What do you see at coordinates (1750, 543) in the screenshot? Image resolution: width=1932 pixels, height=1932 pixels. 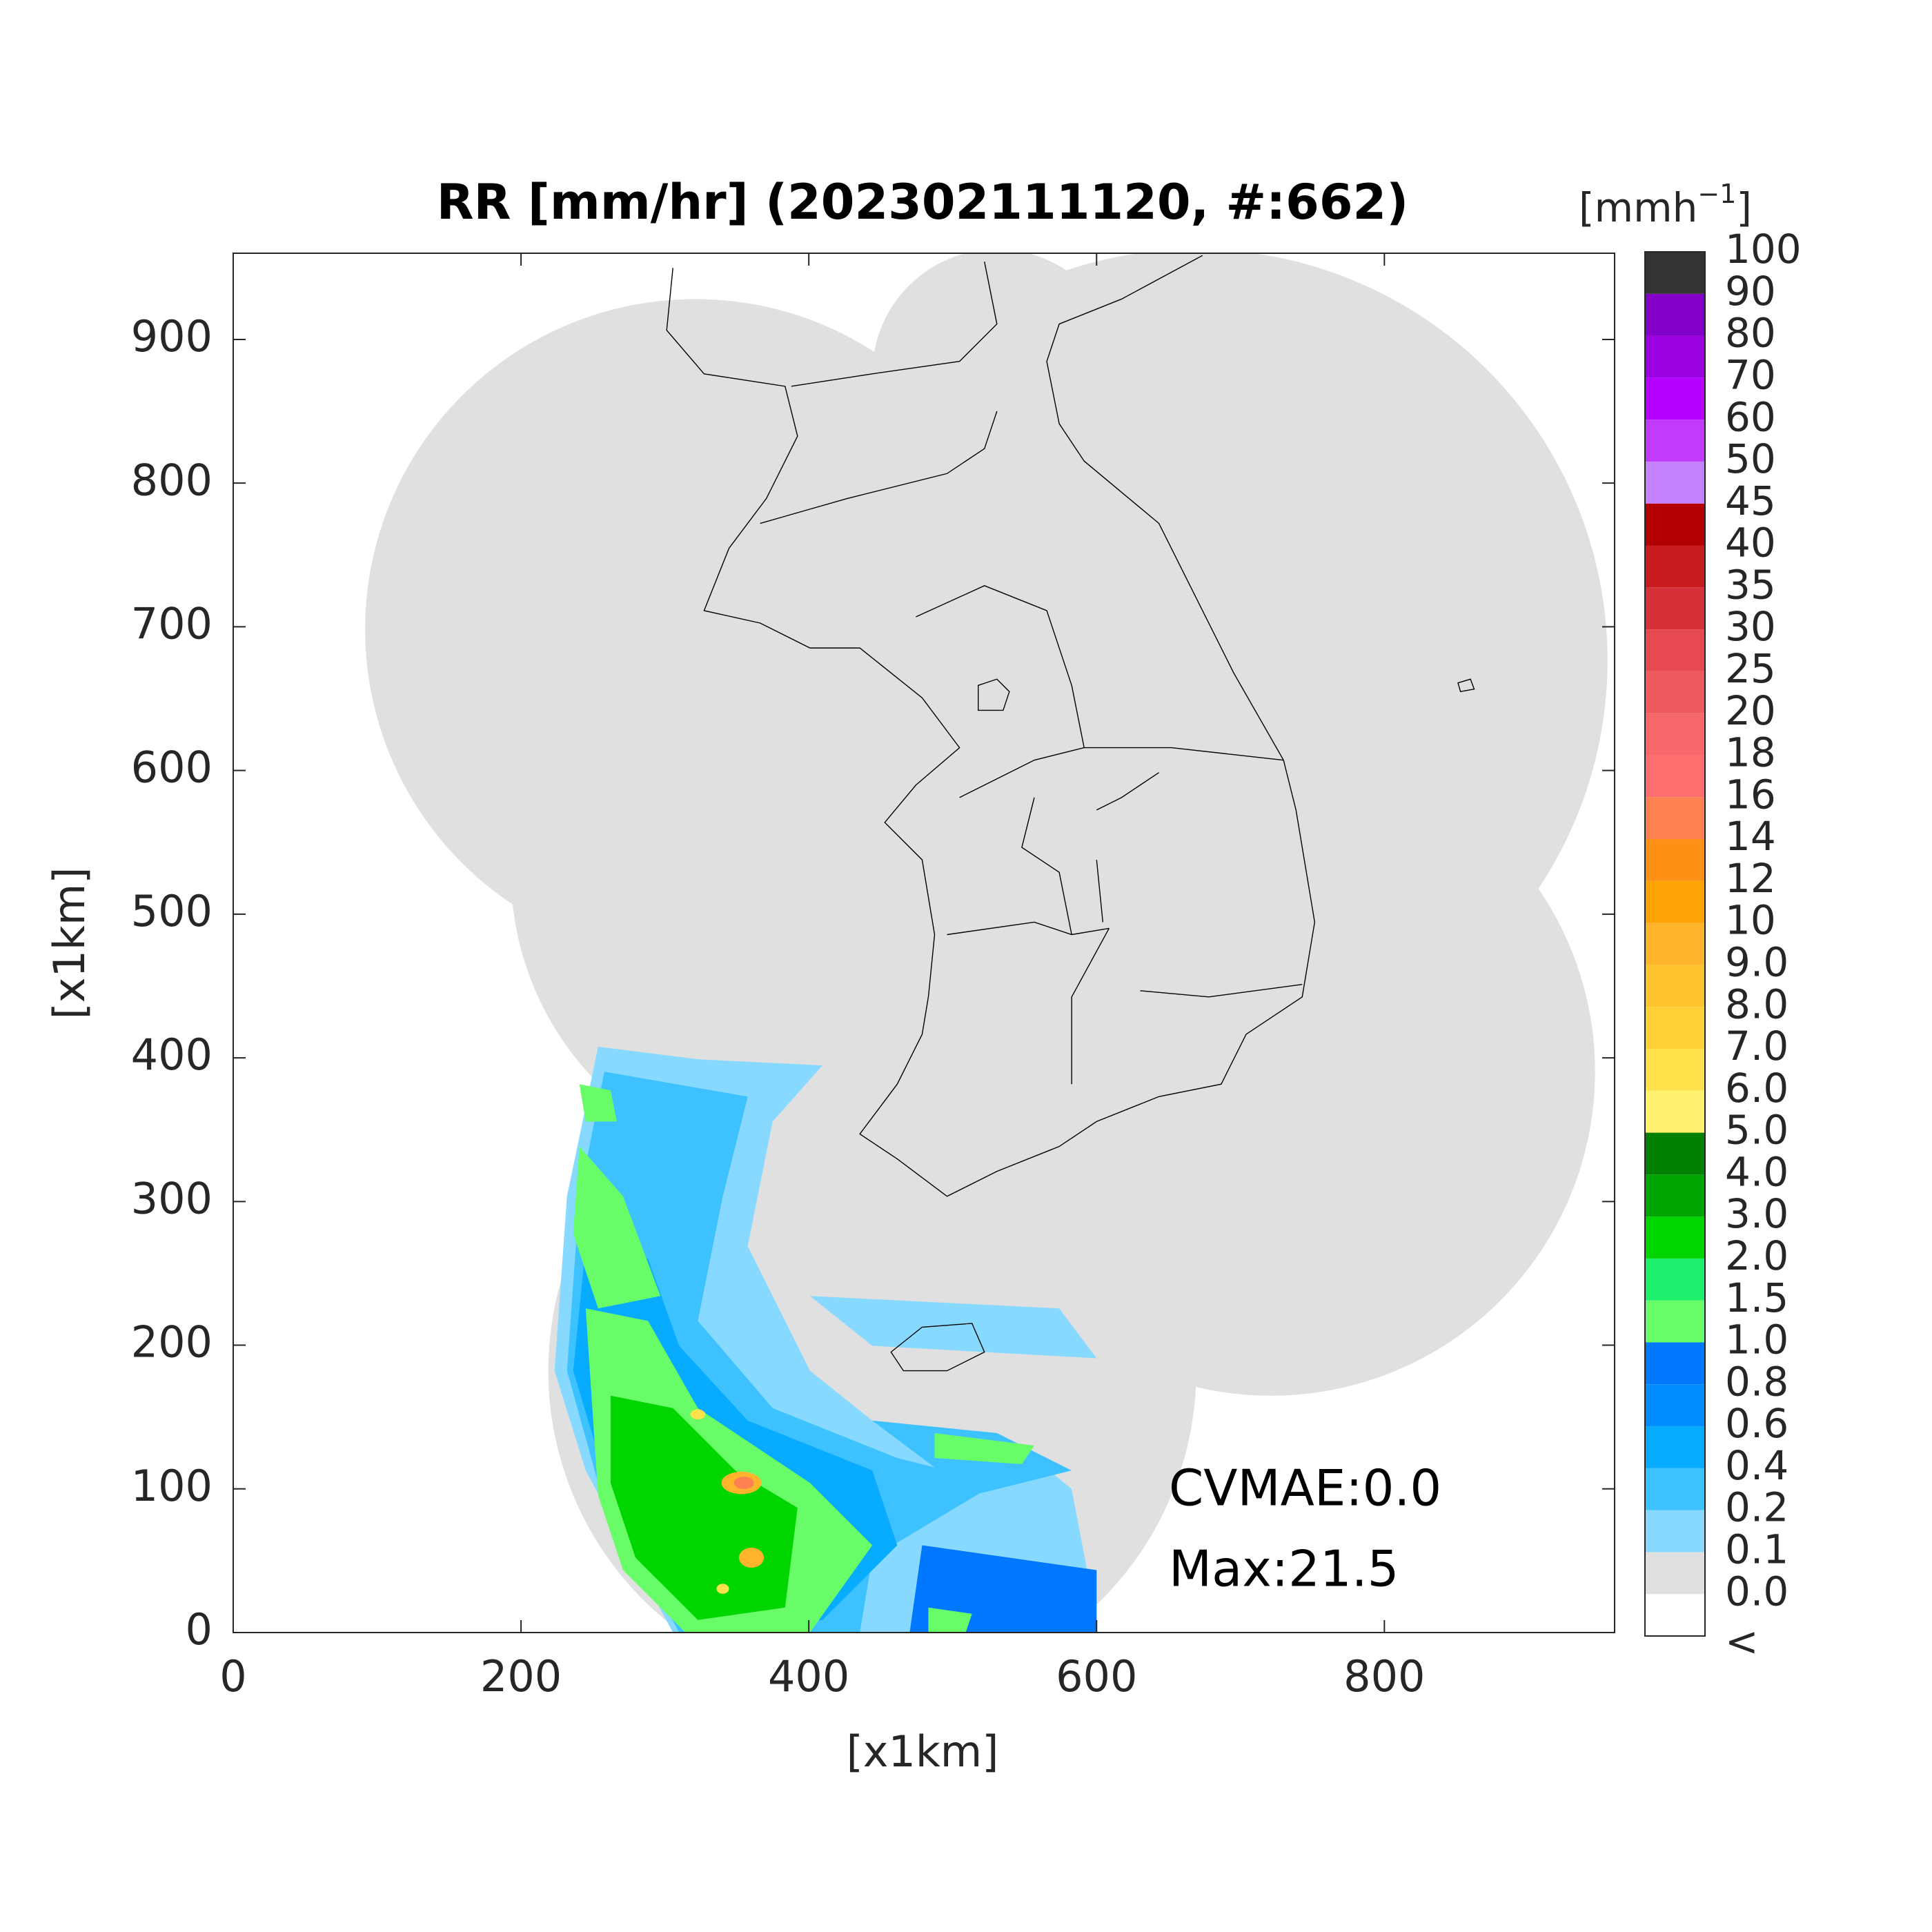 I see `colorbar-label: 40` at bounding box center [1750, 543].